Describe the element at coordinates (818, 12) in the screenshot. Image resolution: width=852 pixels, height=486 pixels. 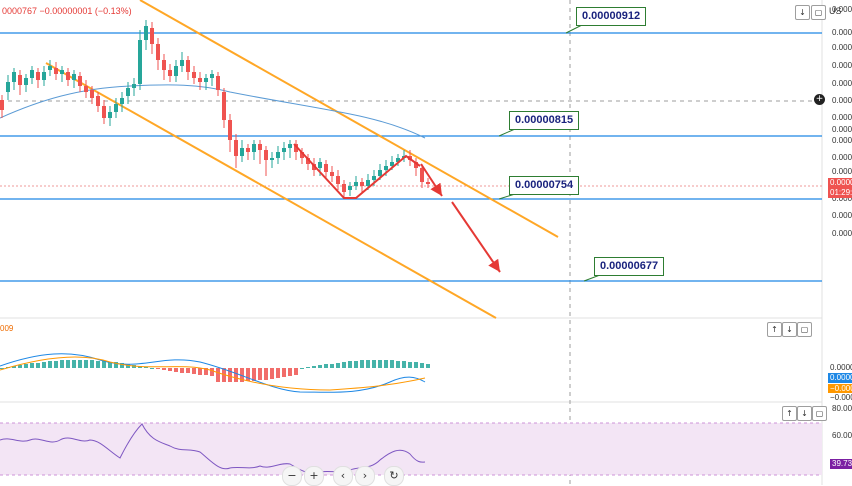
I see `maximize-button: ▢` at that location.